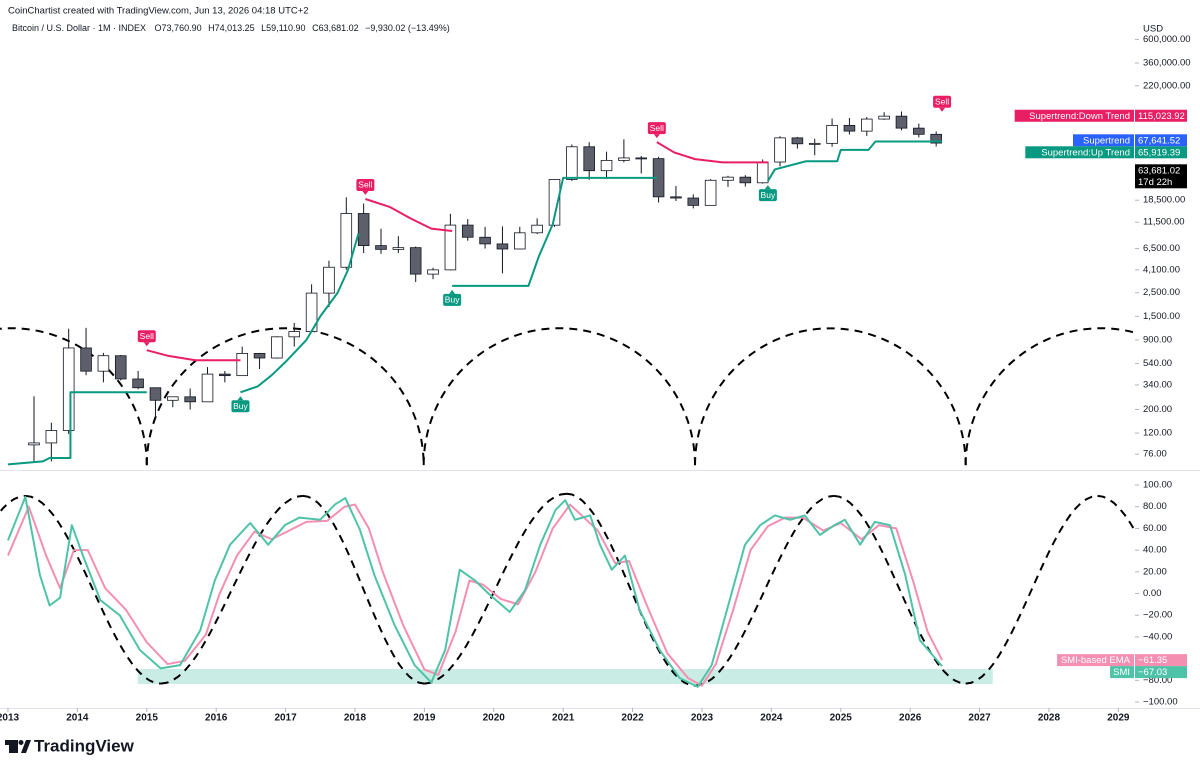 The width and height of the screenshot is (1200, 768). Describe the element at coordinates (147, 718) in the screenshot. I see `x-tick-label: 2015` at that location.